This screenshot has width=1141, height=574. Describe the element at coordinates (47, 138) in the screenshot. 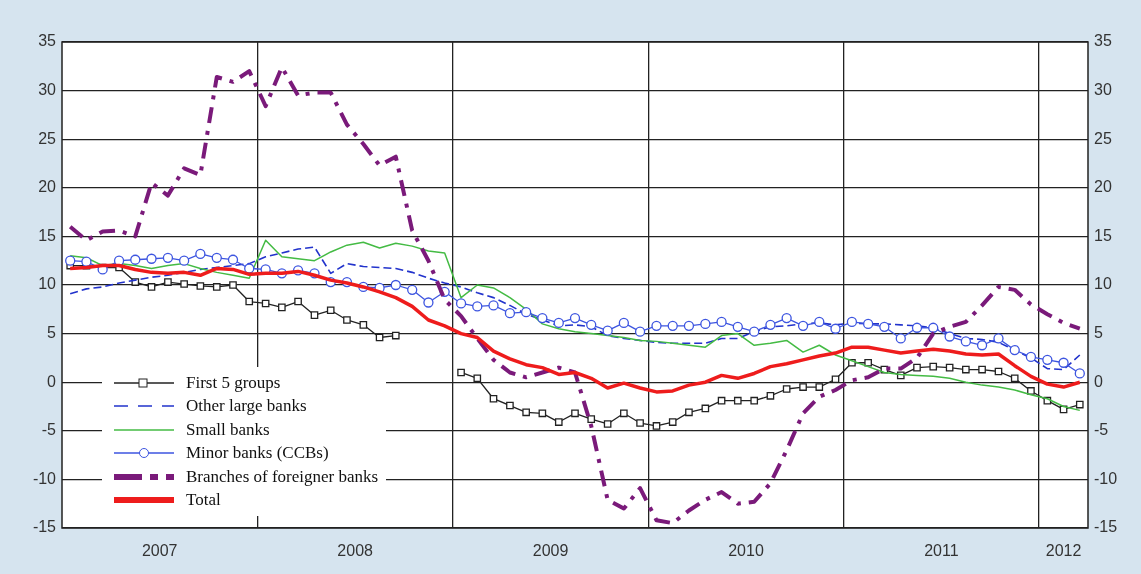

I see `y-tick-label: 25` at that location.